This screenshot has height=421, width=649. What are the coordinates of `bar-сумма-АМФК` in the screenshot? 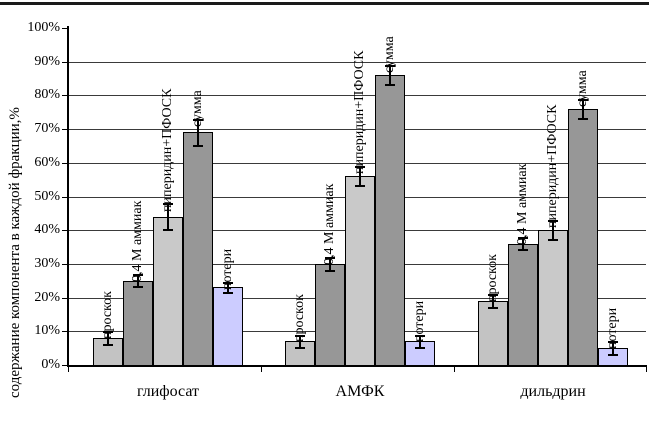 It's located at (390, 220).